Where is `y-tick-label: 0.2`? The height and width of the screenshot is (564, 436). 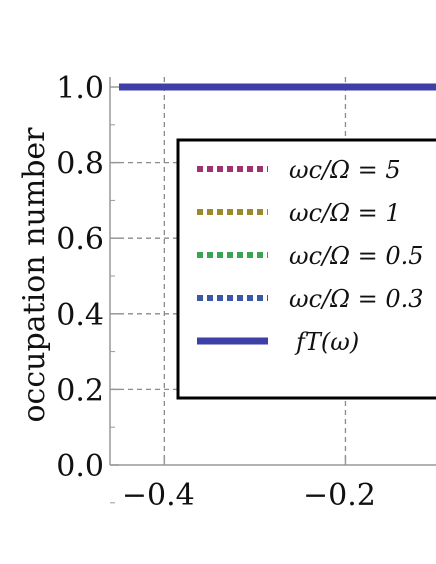
y-tick-label: 0.2 is located at coordinates (80, 390).